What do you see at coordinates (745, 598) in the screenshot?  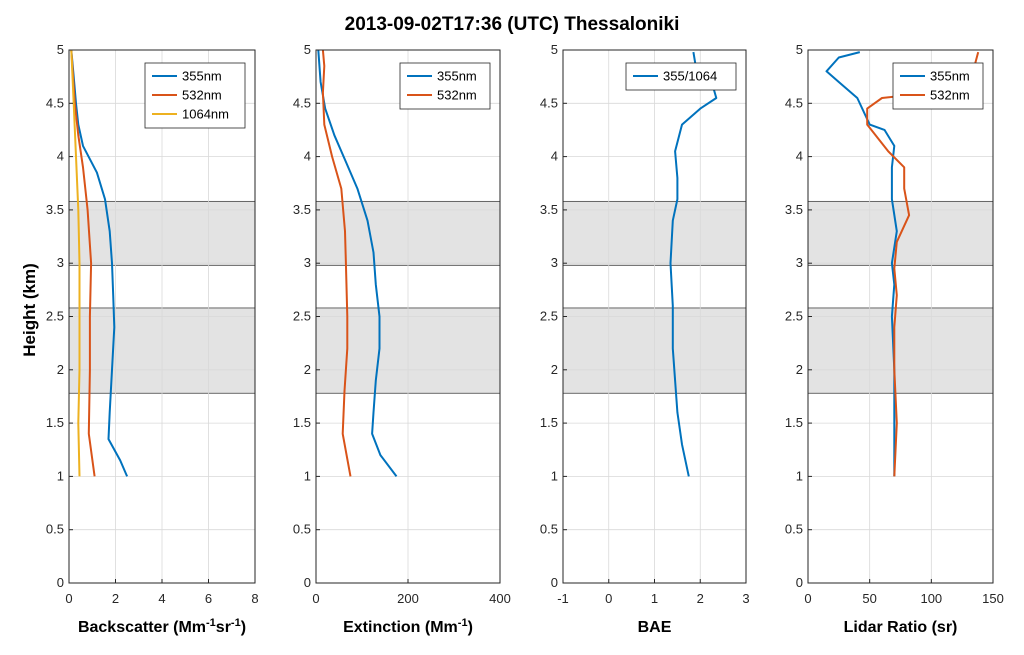 I see `x-tick-label: 3` at bounding box center [745, 598].